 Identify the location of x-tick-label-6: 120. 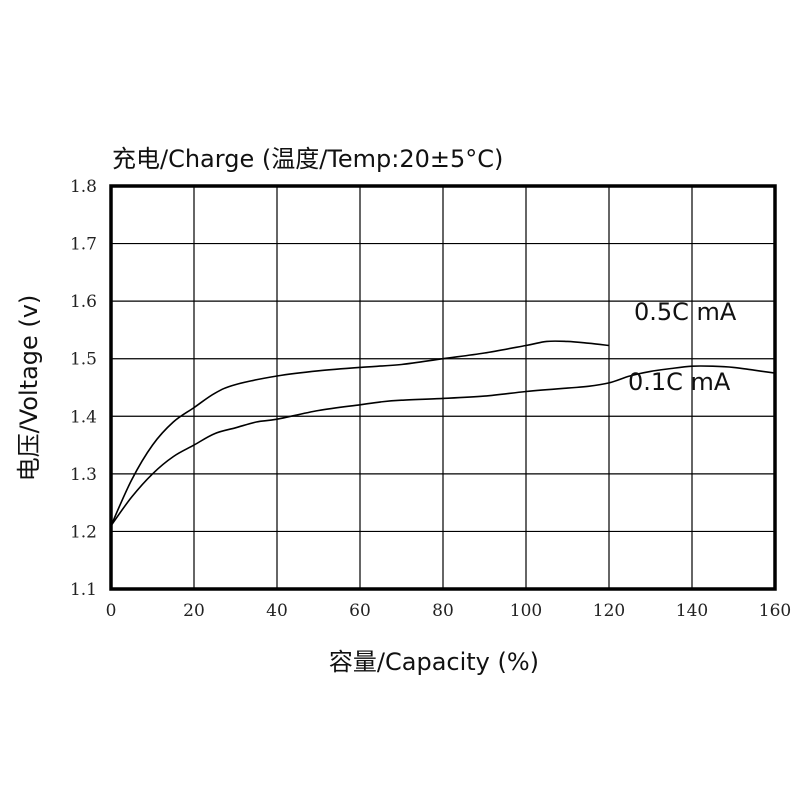
(609, 611).